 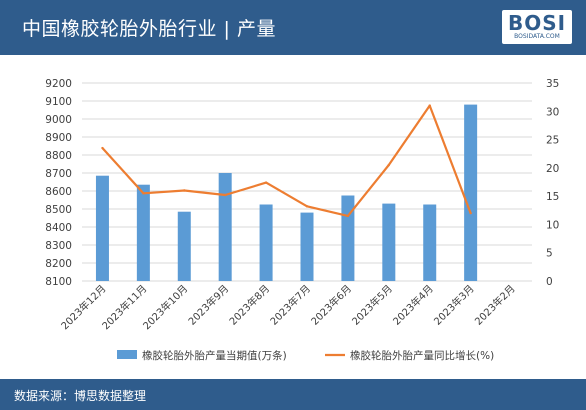 What do you see at coordinates (549, 254) in the screenshot?
I see `y-right-tick-label: 5` at bounding box center [549, 254].